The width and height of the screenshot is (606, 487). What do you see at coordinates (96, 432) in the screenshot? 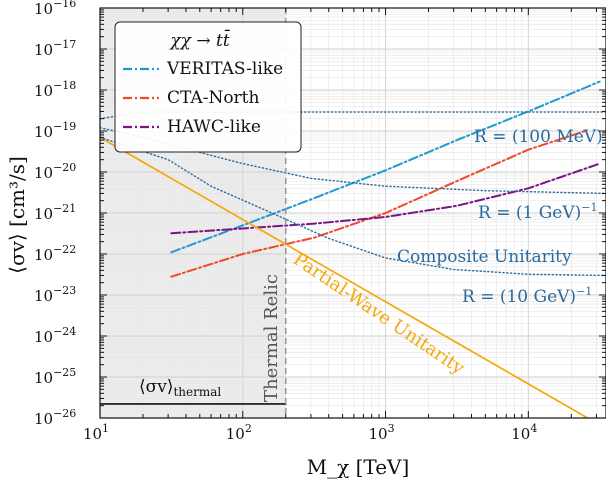
I see `x-tick-label: 10¹` at bounding box center [96, 432].